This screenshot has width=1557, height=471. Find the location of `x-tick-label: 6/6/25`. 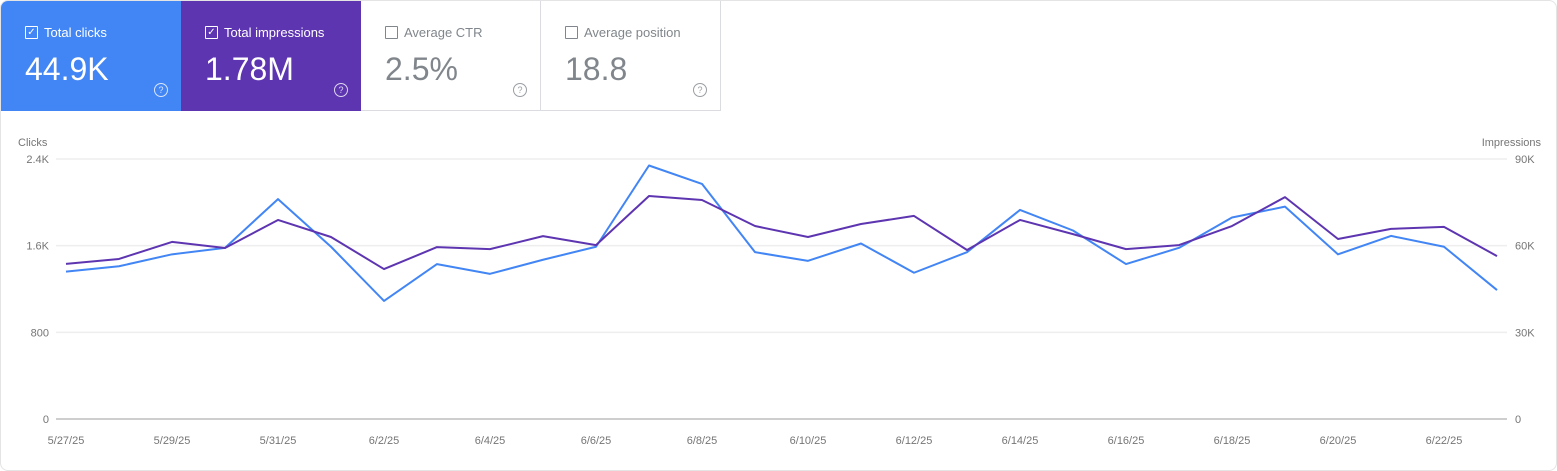

x-tick-label: 6/6/25 is located at coordinates (596, 441).